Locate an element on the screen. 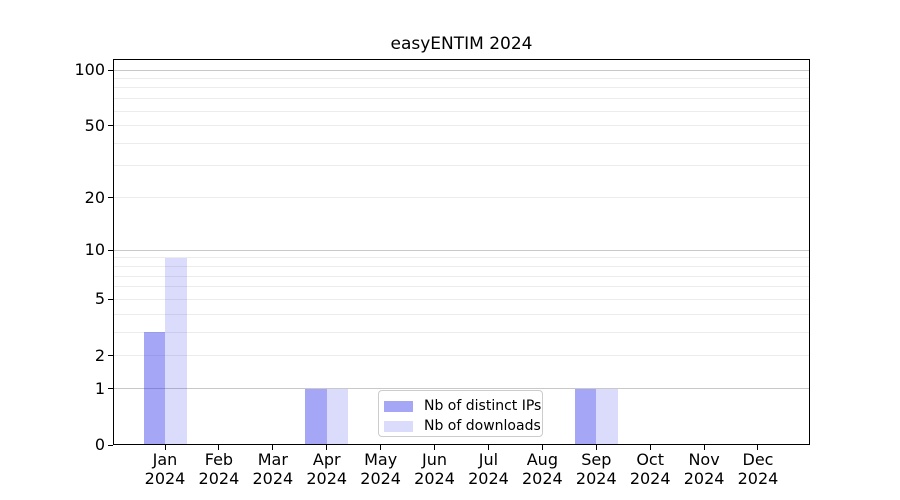 This screenshot has height=500, width=900. y-tick-label: 5 is located at coordinates (99, 299).